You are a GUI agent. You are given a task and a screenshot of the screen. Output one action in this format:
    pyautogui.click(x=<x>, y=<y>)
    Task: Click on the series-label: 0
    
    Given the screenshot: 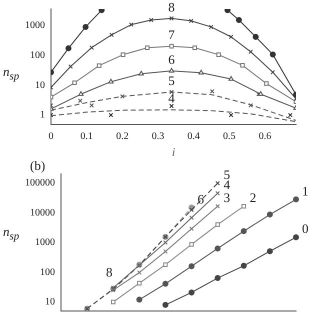 What is the action you would take?
    pyautogui.click(x=305, y=228)
    